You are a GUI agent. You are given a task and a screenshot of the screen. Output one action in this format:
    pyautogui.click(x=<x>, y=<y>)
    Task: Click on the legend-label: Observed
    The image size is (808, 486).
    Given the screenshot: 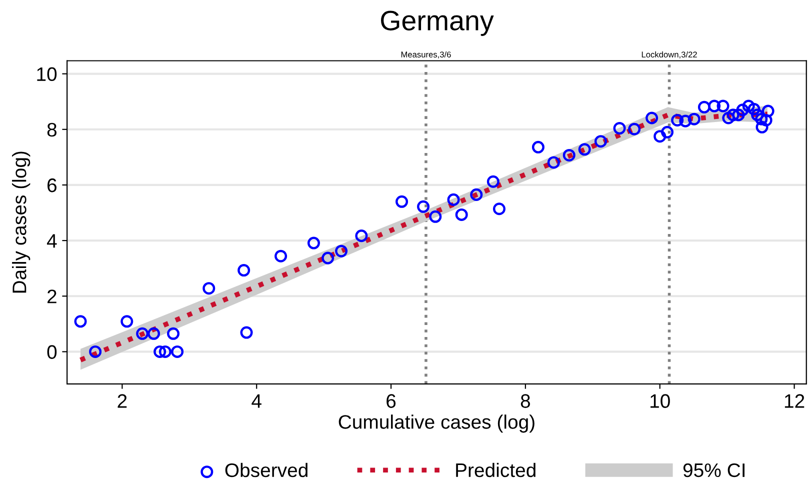 What is the action you would take?
    pyautogui.click(x=266, y=470)
    